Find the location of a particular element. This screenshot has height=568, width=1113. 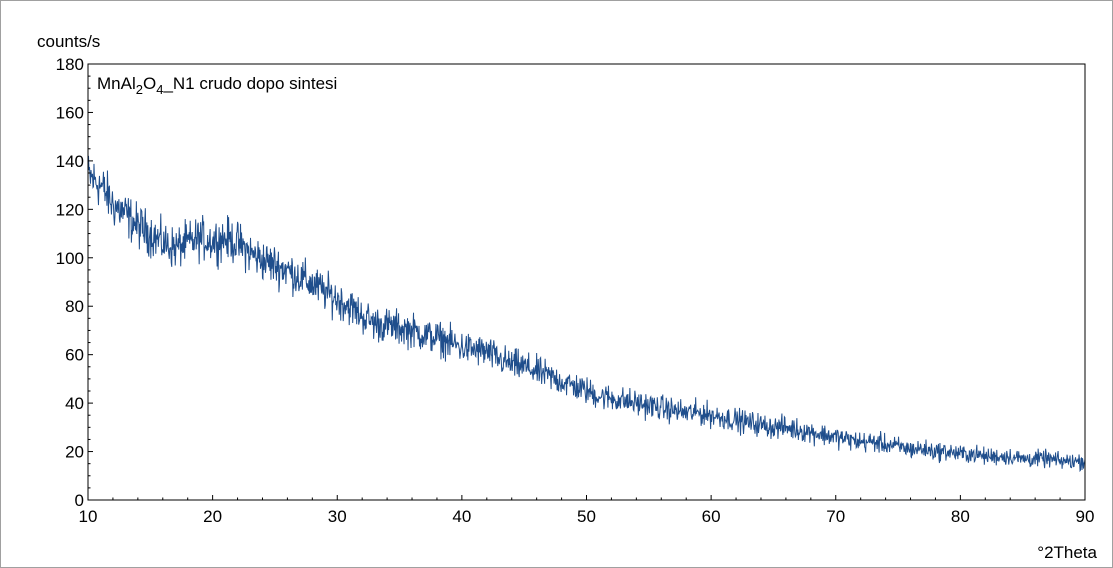

y-tick-label: 40 is located at coordinates (74, 403).